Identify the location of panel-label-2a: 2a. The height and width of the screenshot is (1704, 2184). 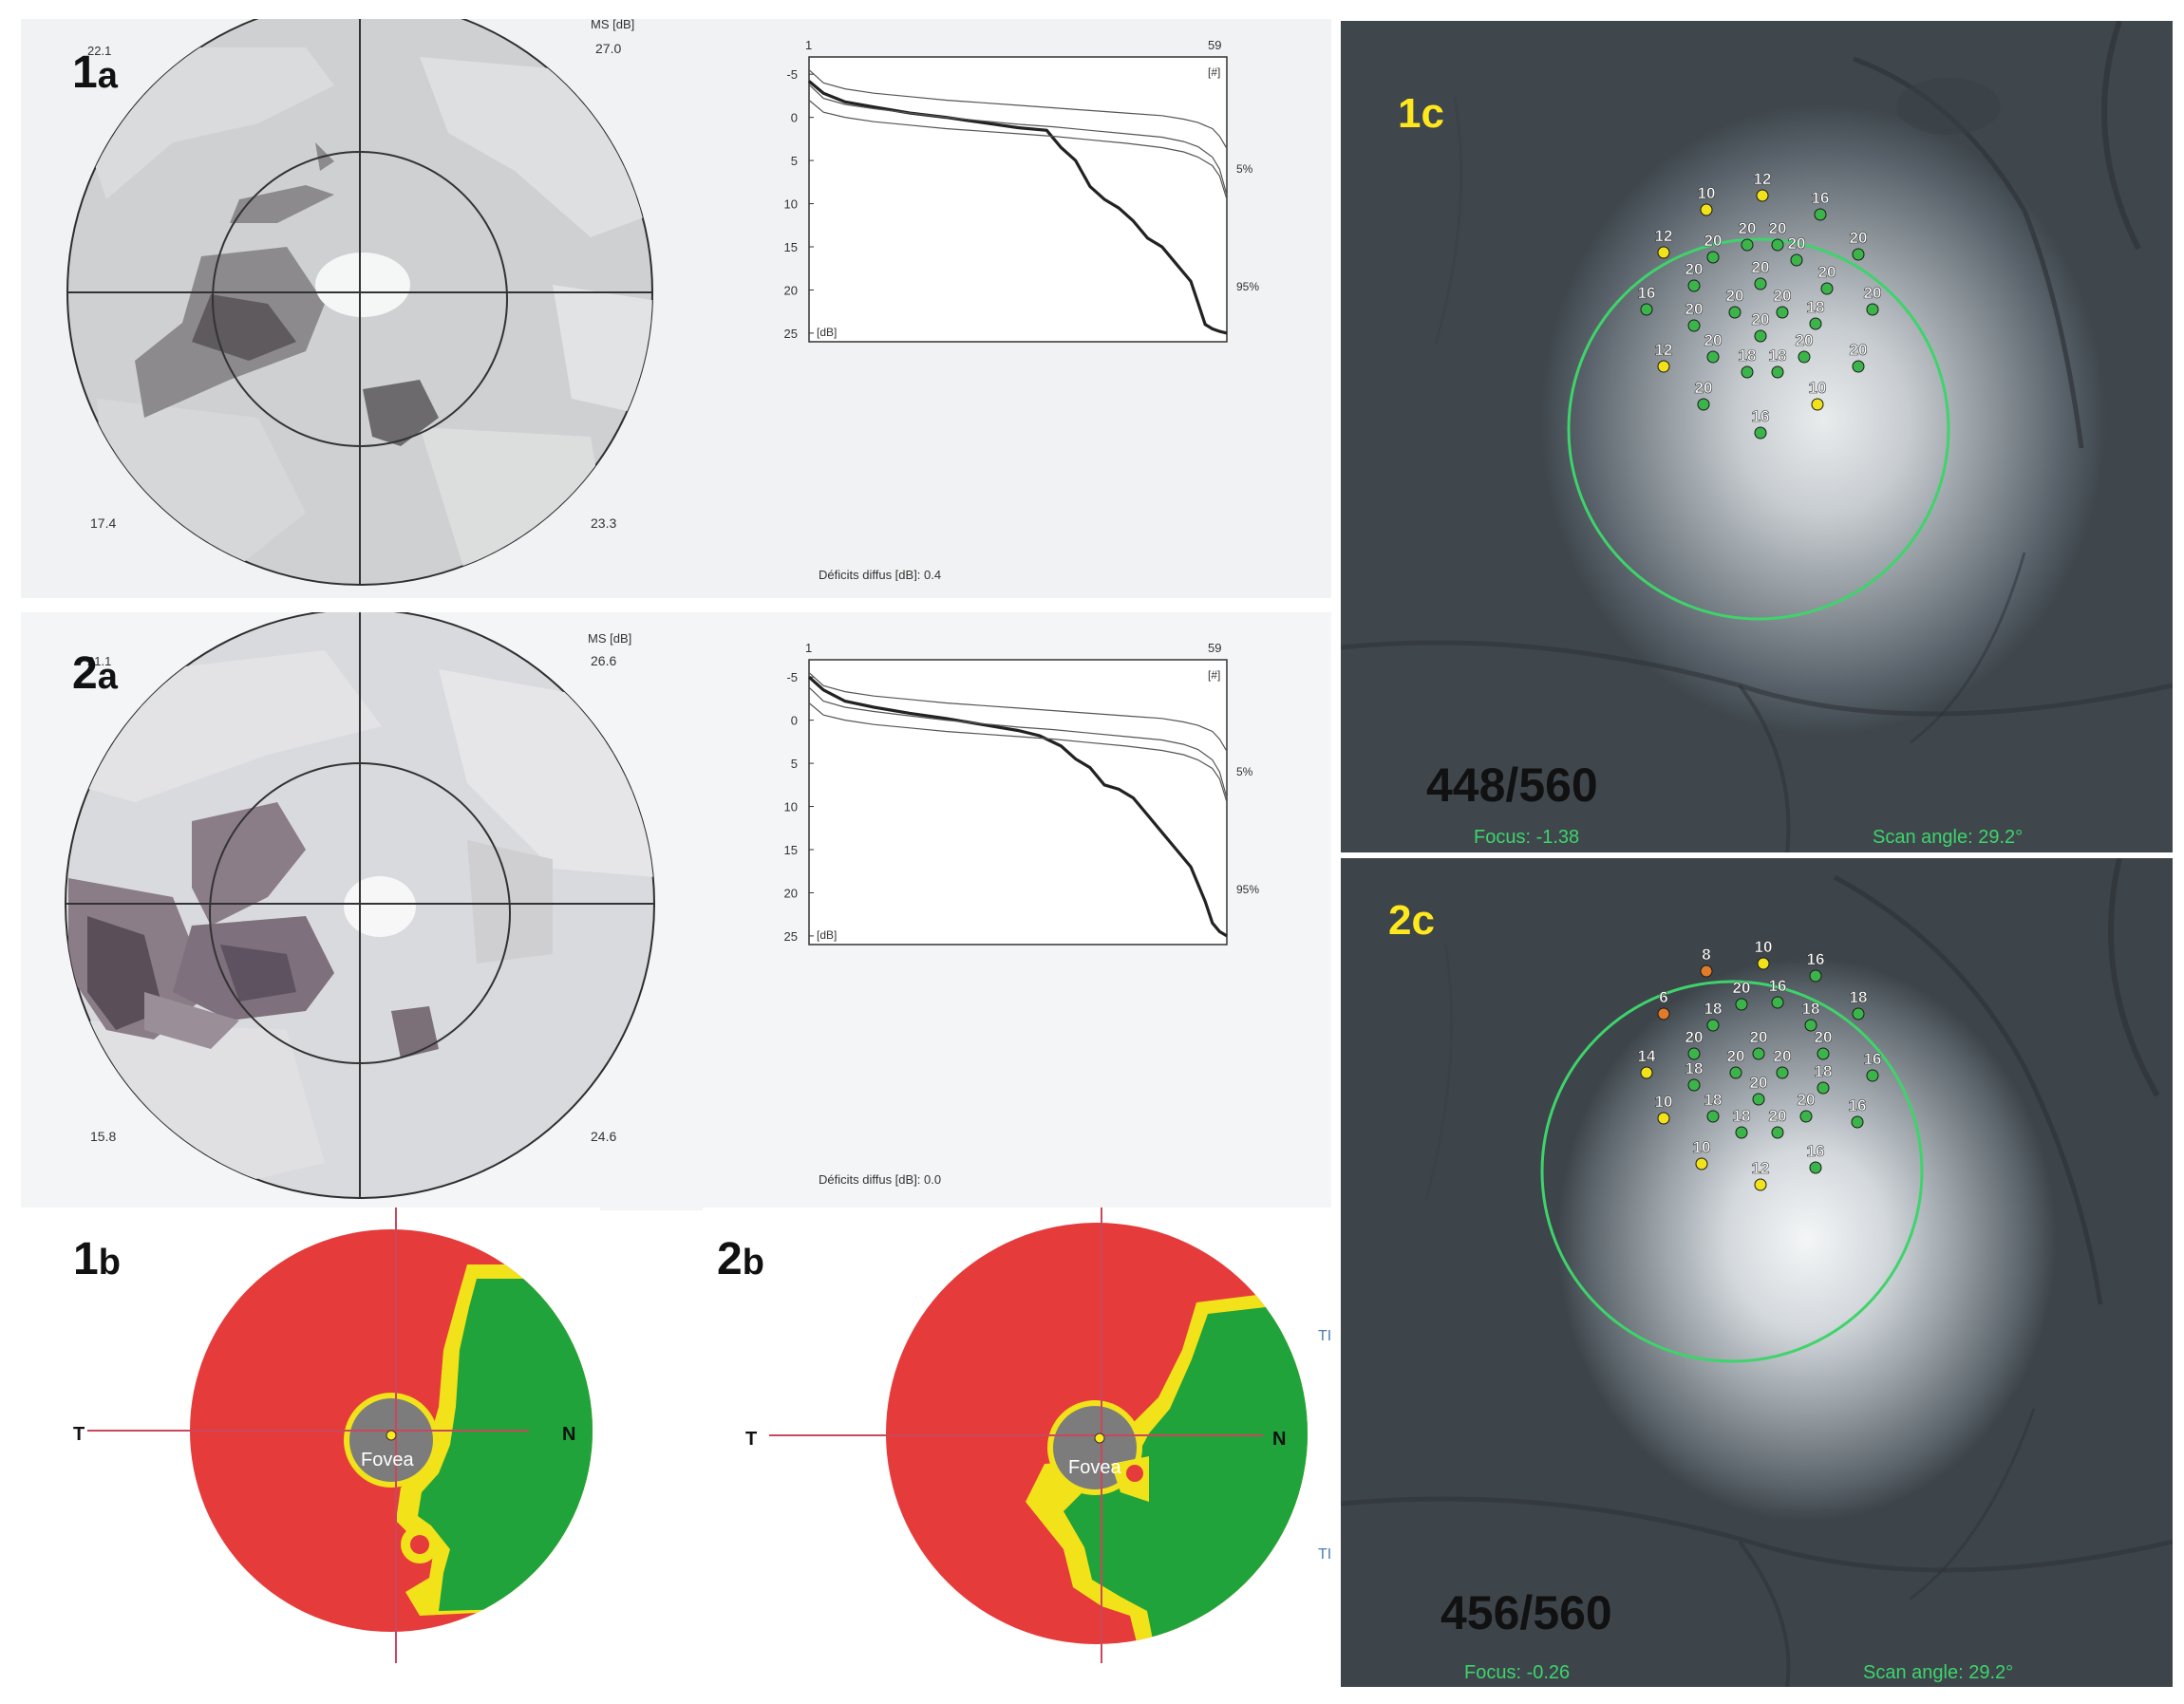
(95, 673).